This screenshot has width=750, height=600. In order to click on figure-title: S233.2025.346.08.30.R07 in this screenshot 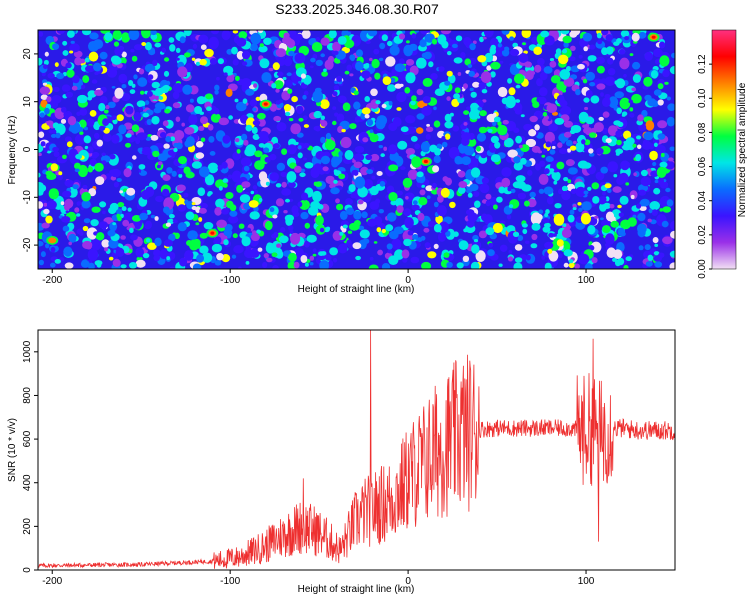, I will do `click(357, 9)`.